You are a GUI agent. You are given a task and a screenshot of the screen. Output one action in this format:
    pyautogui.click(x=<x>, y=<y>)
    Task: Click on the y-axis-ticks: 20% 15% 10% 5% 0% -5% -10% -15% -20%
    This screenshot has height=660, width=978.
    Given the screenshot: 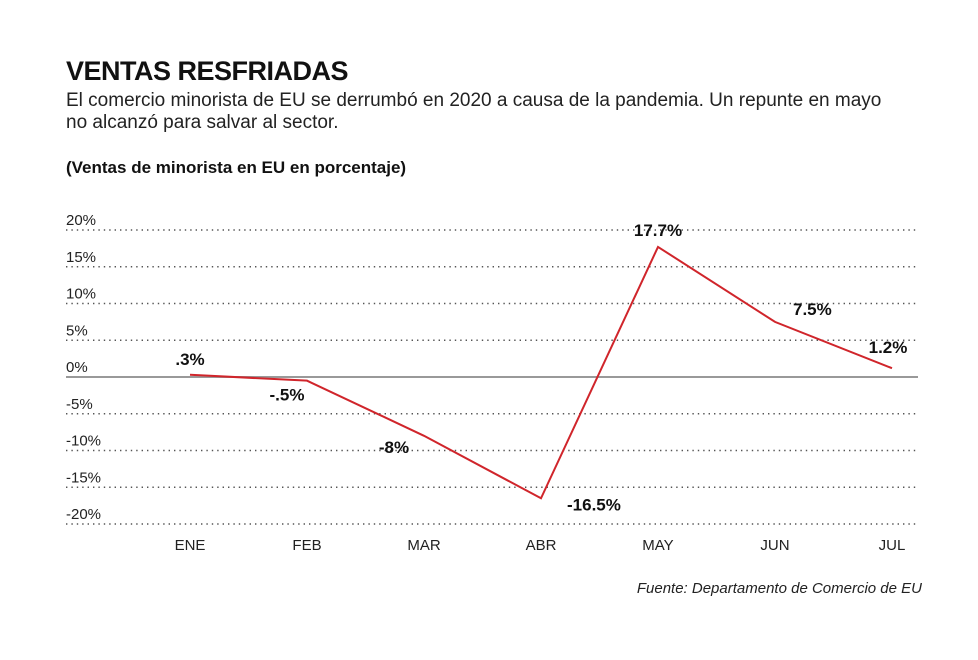 What is the action you would take?
    pyautogui.click(x=83, y=367)
    